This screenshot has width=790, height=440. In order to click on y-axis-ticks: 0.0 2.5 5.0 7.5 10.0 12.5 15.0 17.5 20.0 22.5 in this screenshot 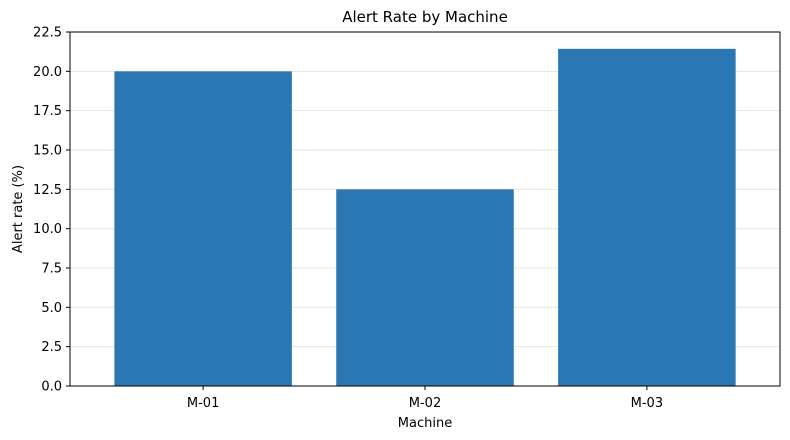, I will do `click(51, 210)`.